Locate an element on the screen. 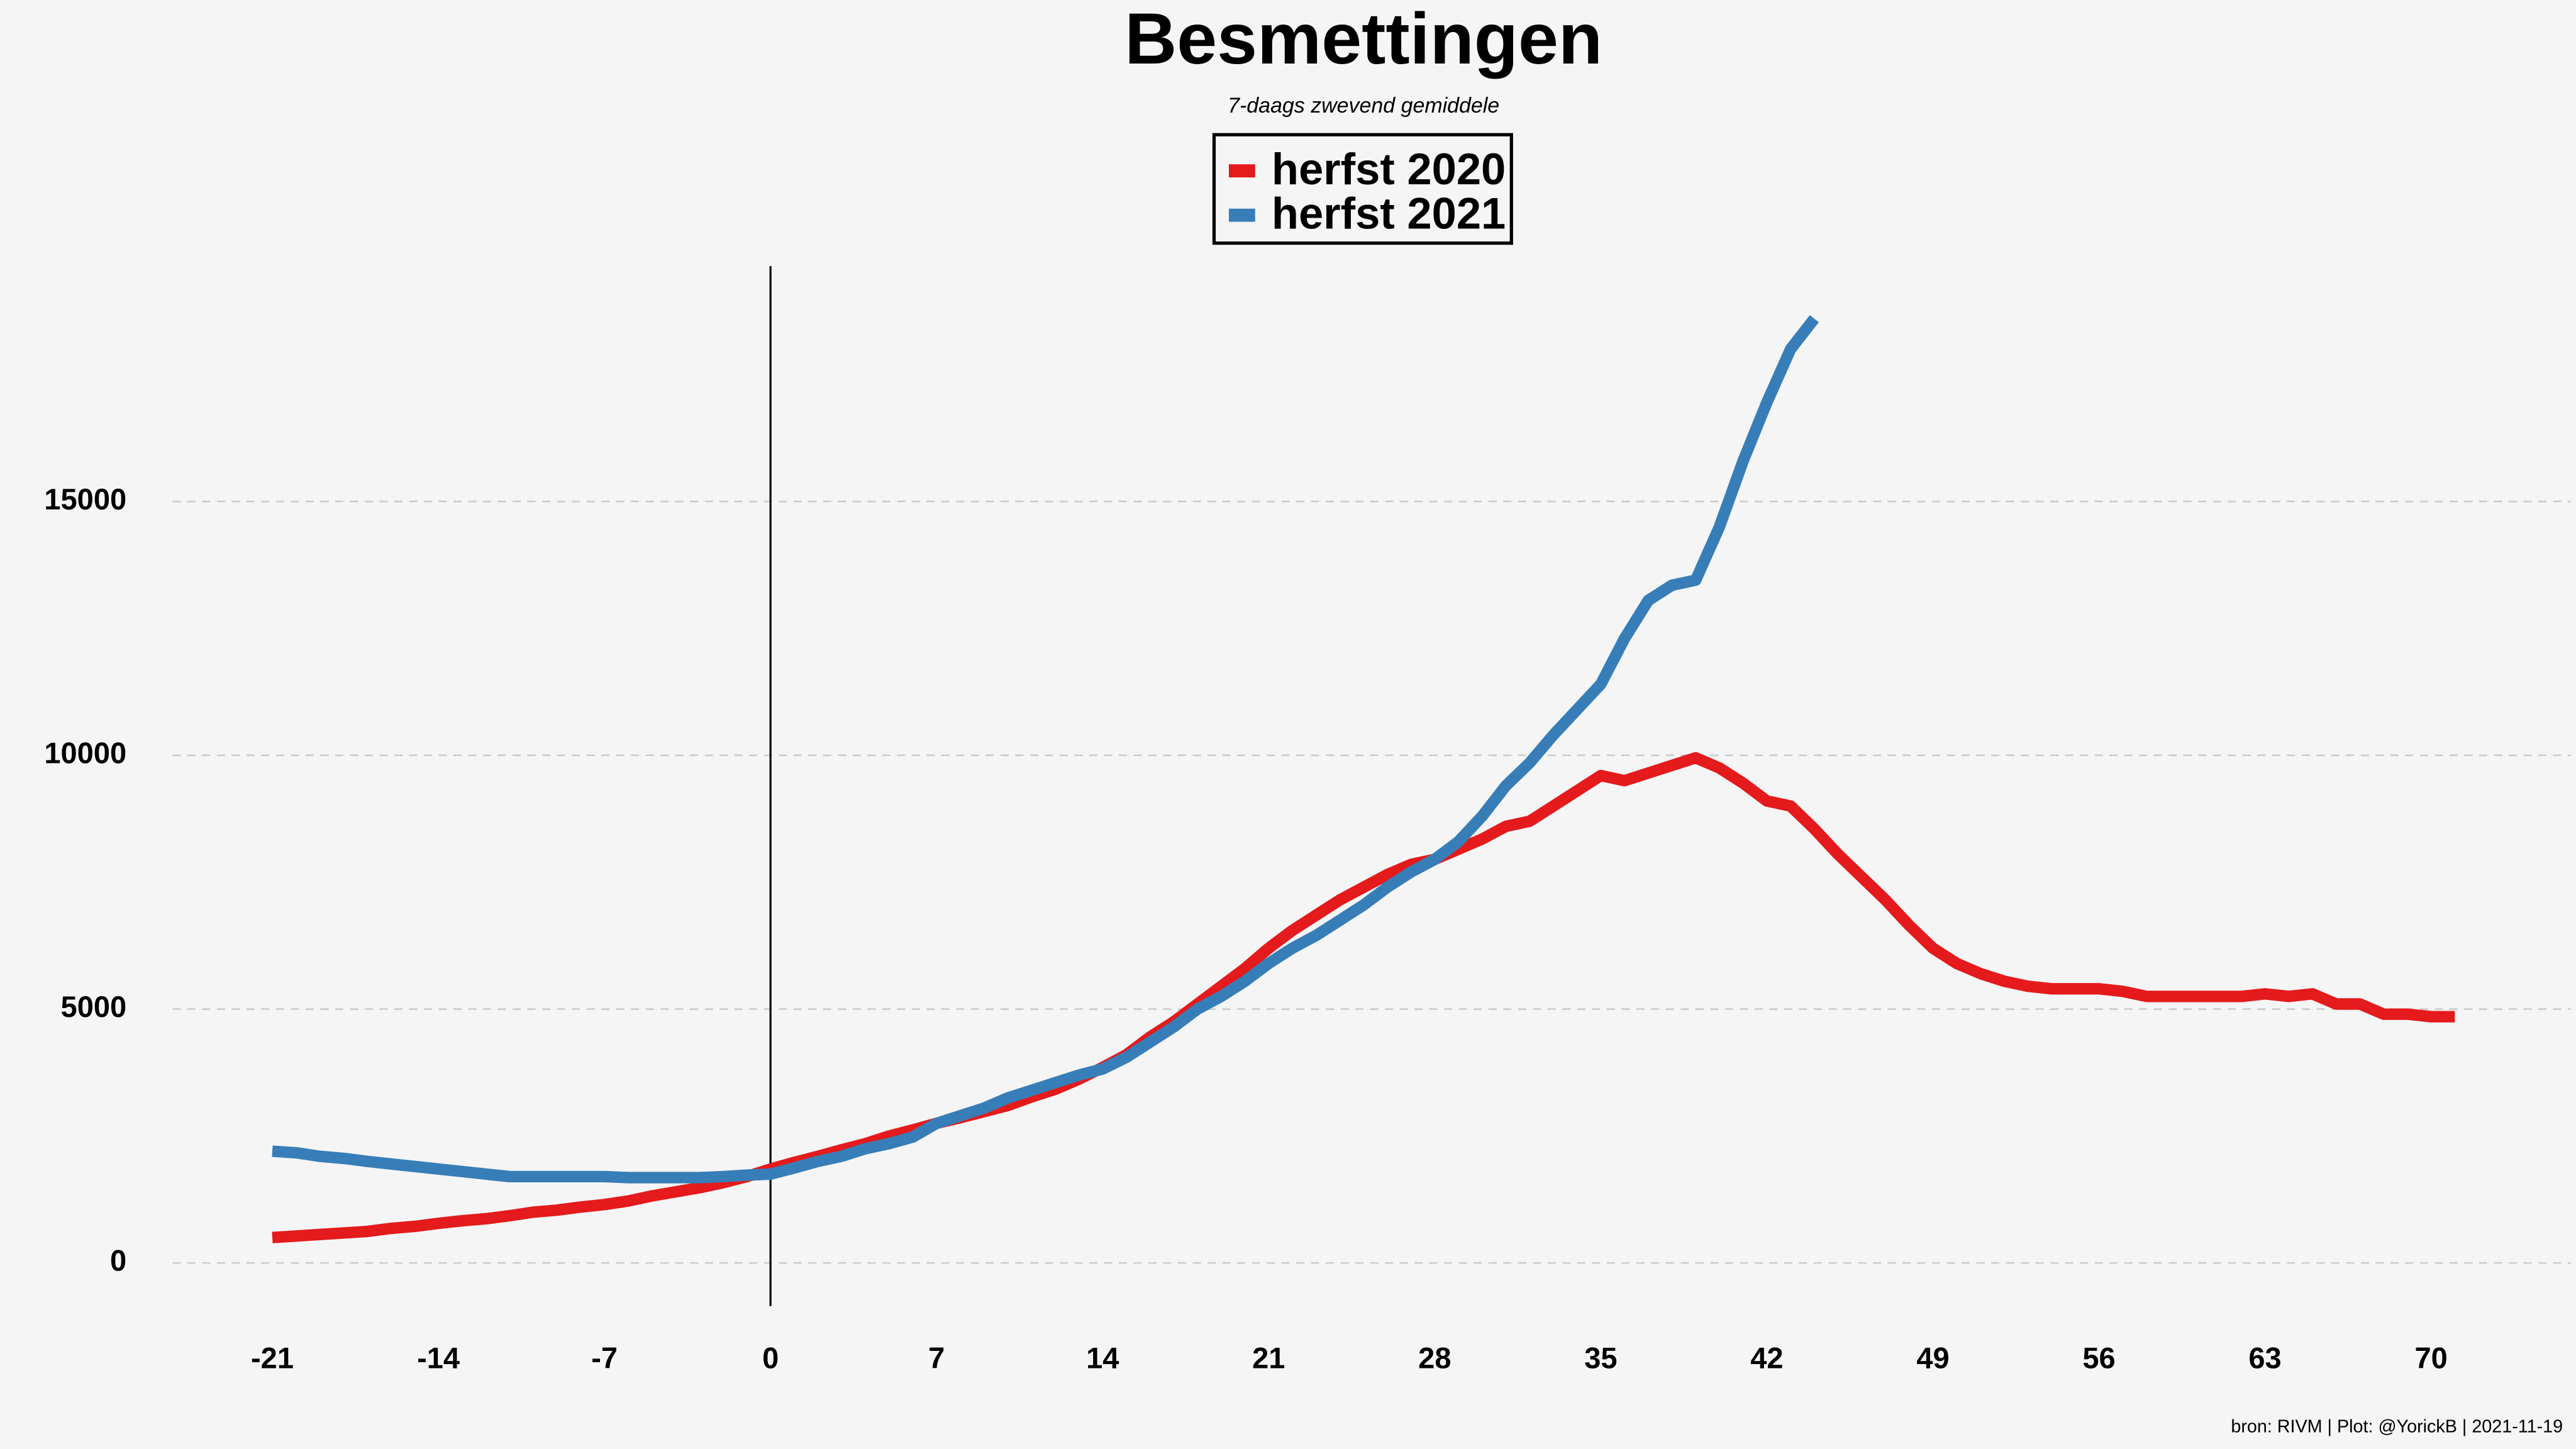  y-tick-label: 15000 is located at coordinates (85, 499).